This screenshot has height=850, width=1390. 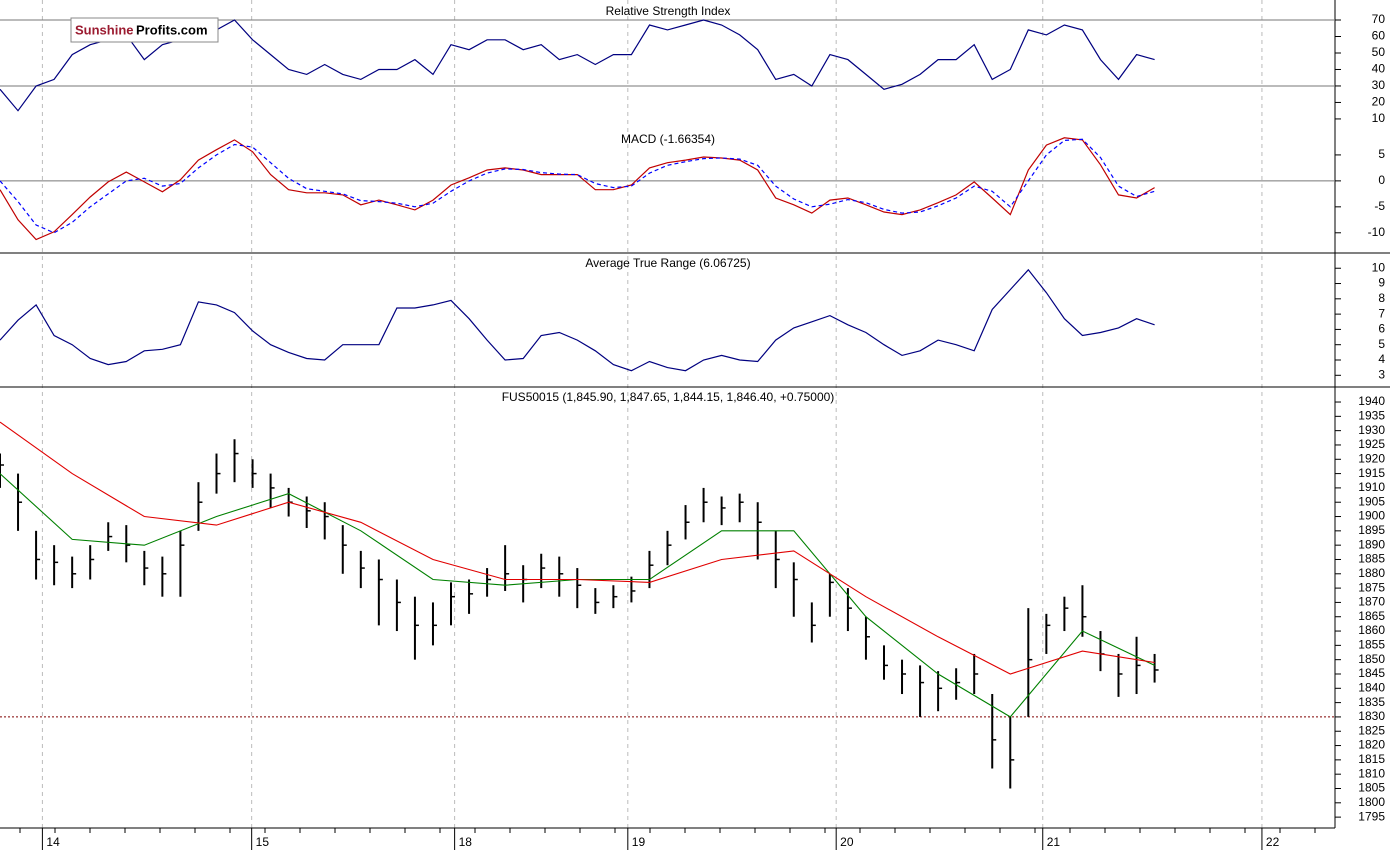 I want to click on x-tick-label: 20, so click(x=847, y=842).